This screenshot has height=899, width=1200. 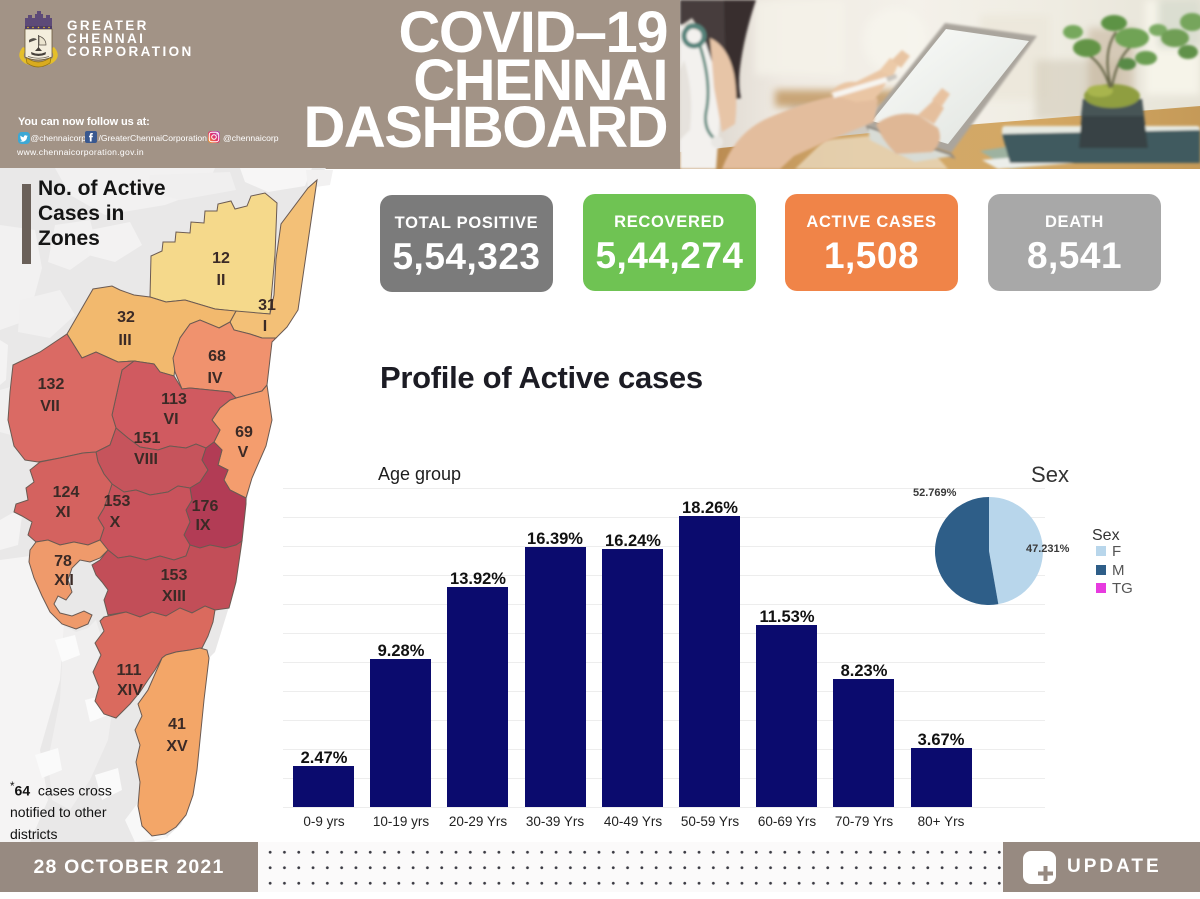 What do you see at coordinates (221, 280) in the screenshot?
I see `svg-text: II` at bounding box center [221, 280].